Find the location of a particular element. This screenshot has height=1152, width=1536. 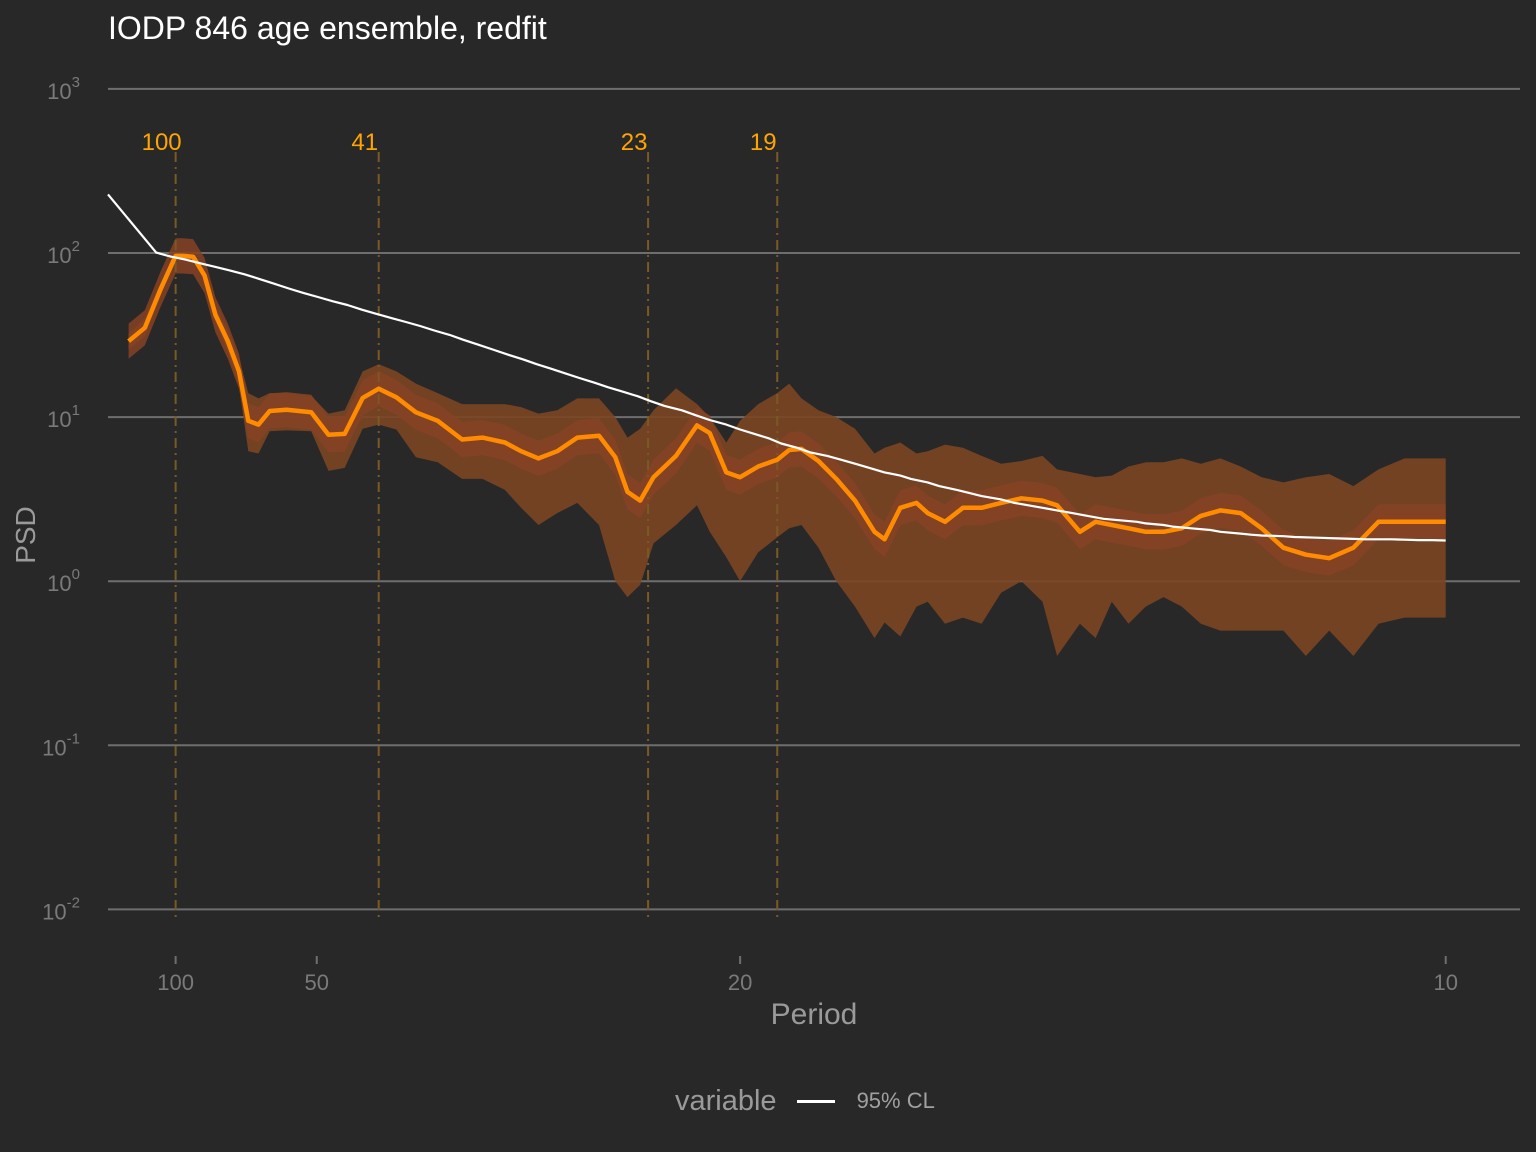

reference-label: 100 is located at coordinates (162, 142).